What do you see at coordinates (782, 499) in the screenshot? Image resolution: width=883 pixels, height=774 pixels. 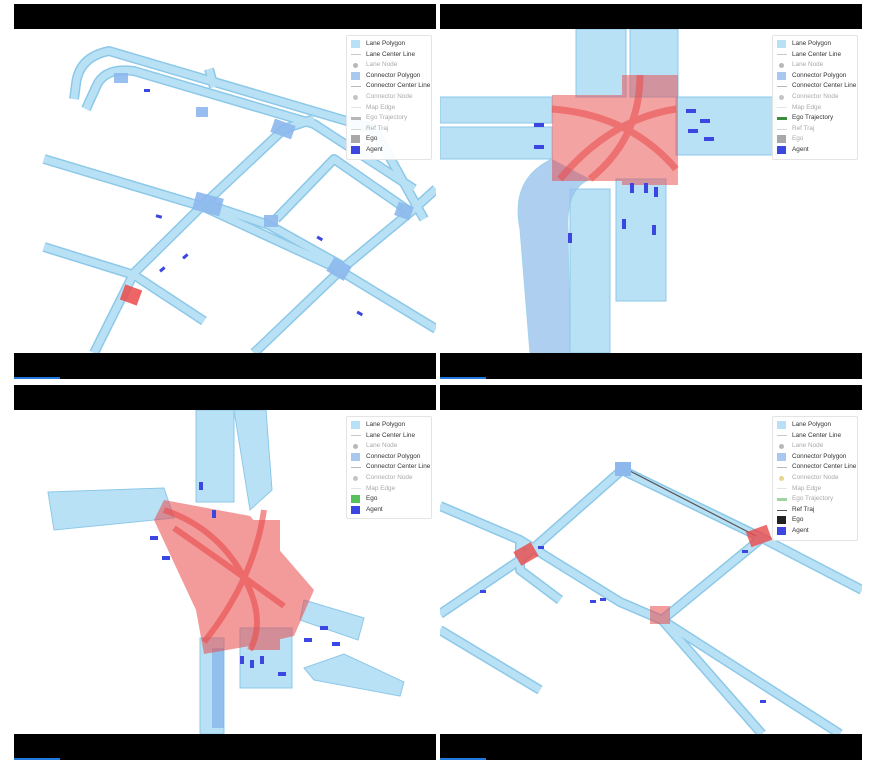 I see `legend-thick-icon` at bounding box center [782, 499].